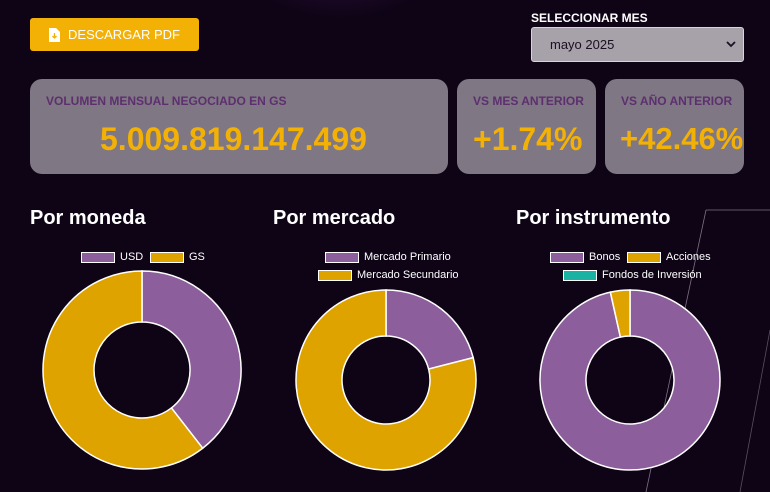 This screenshot has width=770, height=492. I want to click on kpi-vs-month-value: +1.74%, so click(528, 139).